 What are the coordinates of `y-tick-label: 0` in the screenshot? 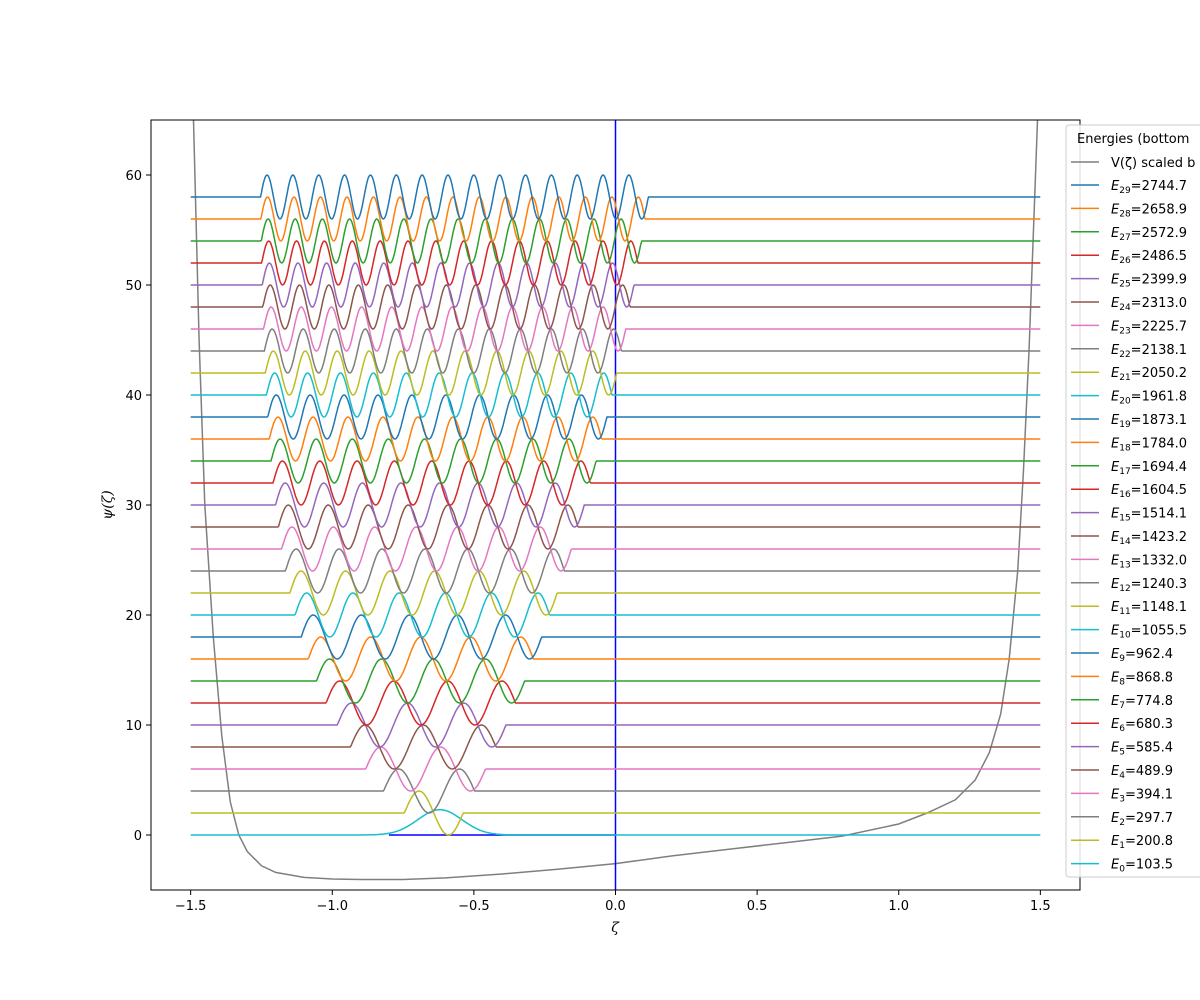 It's located at (138, 836).